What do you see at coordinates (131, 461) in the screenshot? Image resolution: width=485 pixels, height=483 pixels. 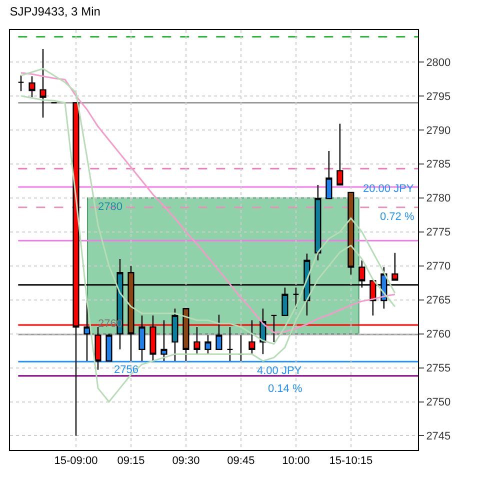 I see `x-tick-label: 09:15` at bounding box center [131, 461].